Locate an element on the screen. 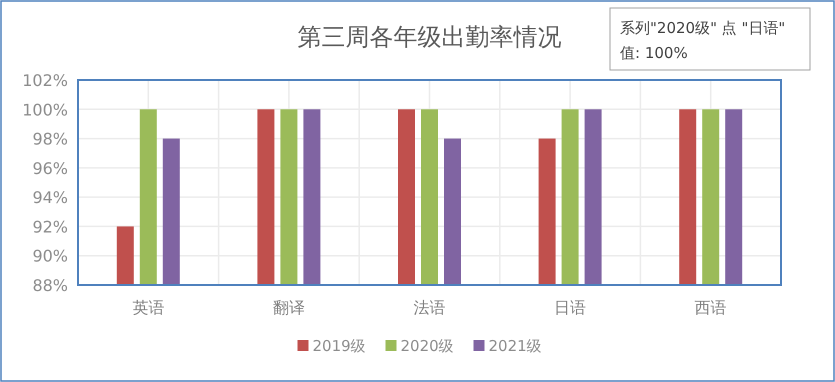  x-tick-label: 法语 is located at coordinates (430, 307).